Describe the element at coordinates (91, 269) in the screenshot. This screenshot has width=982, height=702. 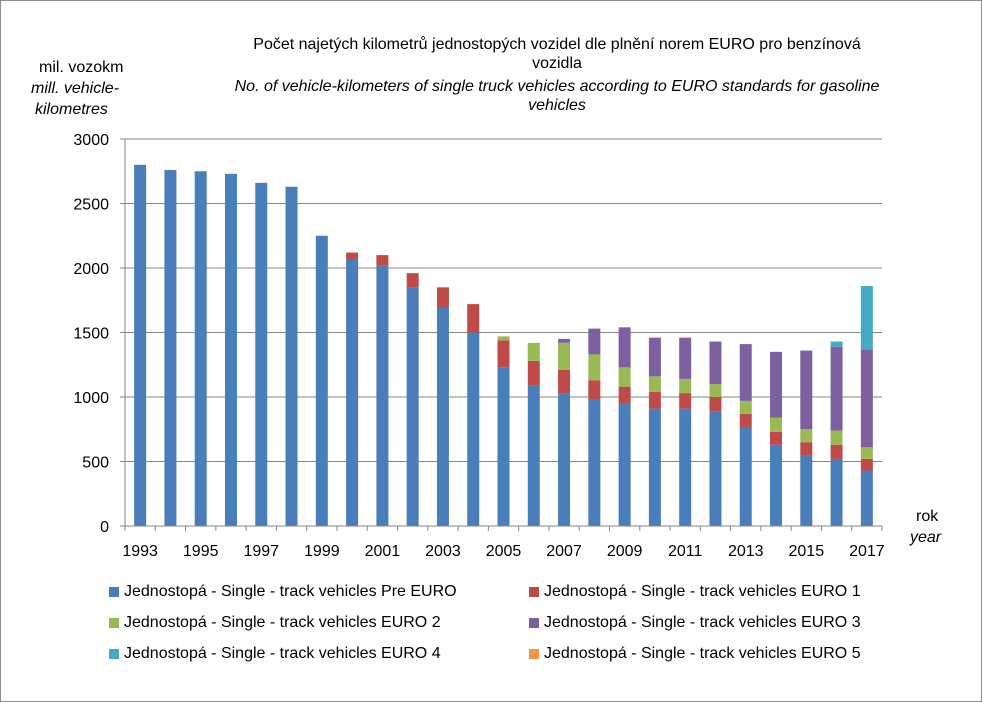
I see `y-tick-label-2000: 2000` at that location.